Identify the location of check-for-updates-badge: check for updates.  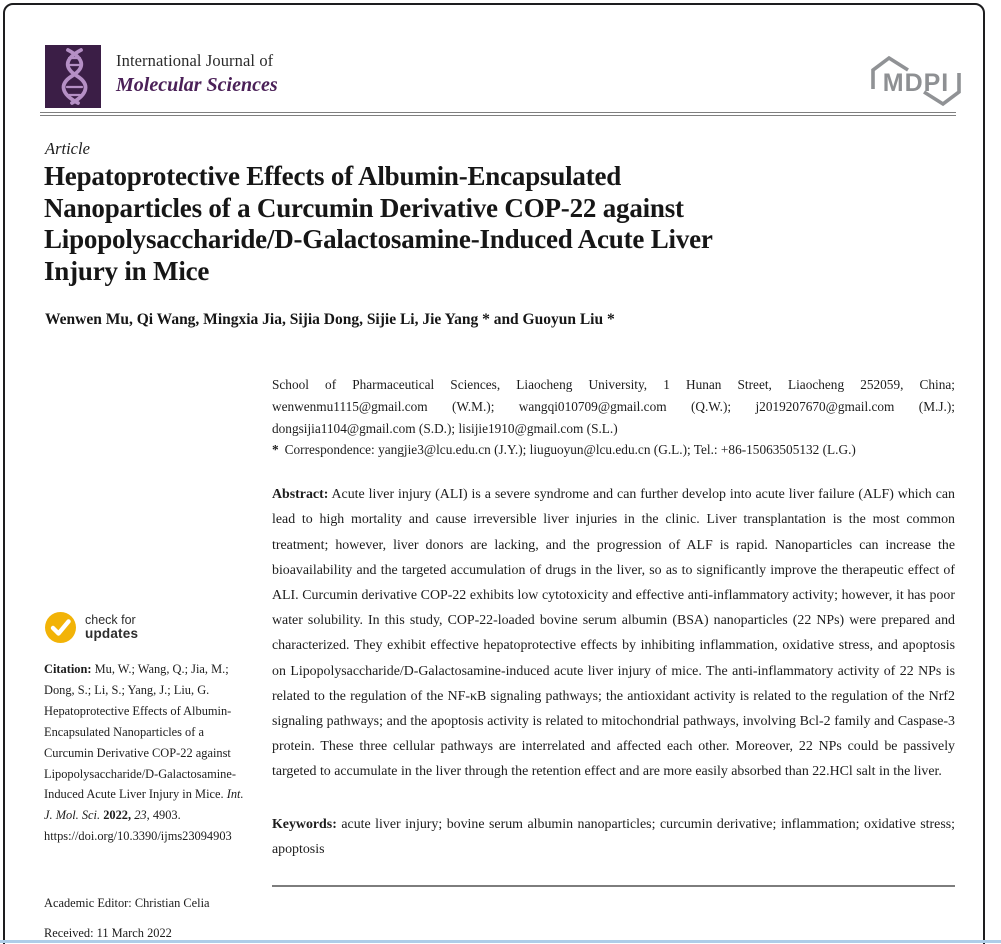
(91, 627).